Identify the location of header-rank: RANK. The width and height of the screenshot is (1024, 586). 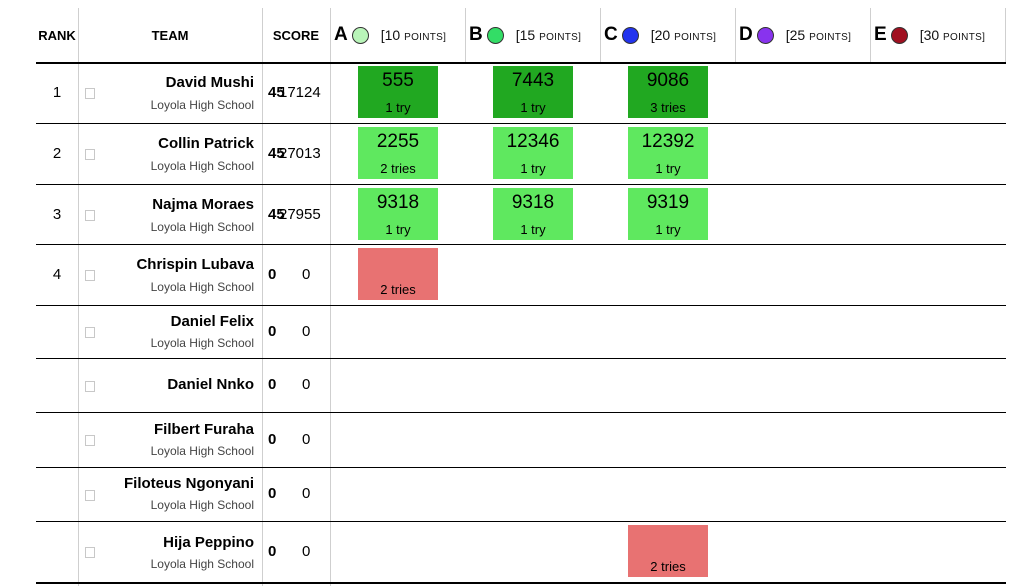
(57, 35).